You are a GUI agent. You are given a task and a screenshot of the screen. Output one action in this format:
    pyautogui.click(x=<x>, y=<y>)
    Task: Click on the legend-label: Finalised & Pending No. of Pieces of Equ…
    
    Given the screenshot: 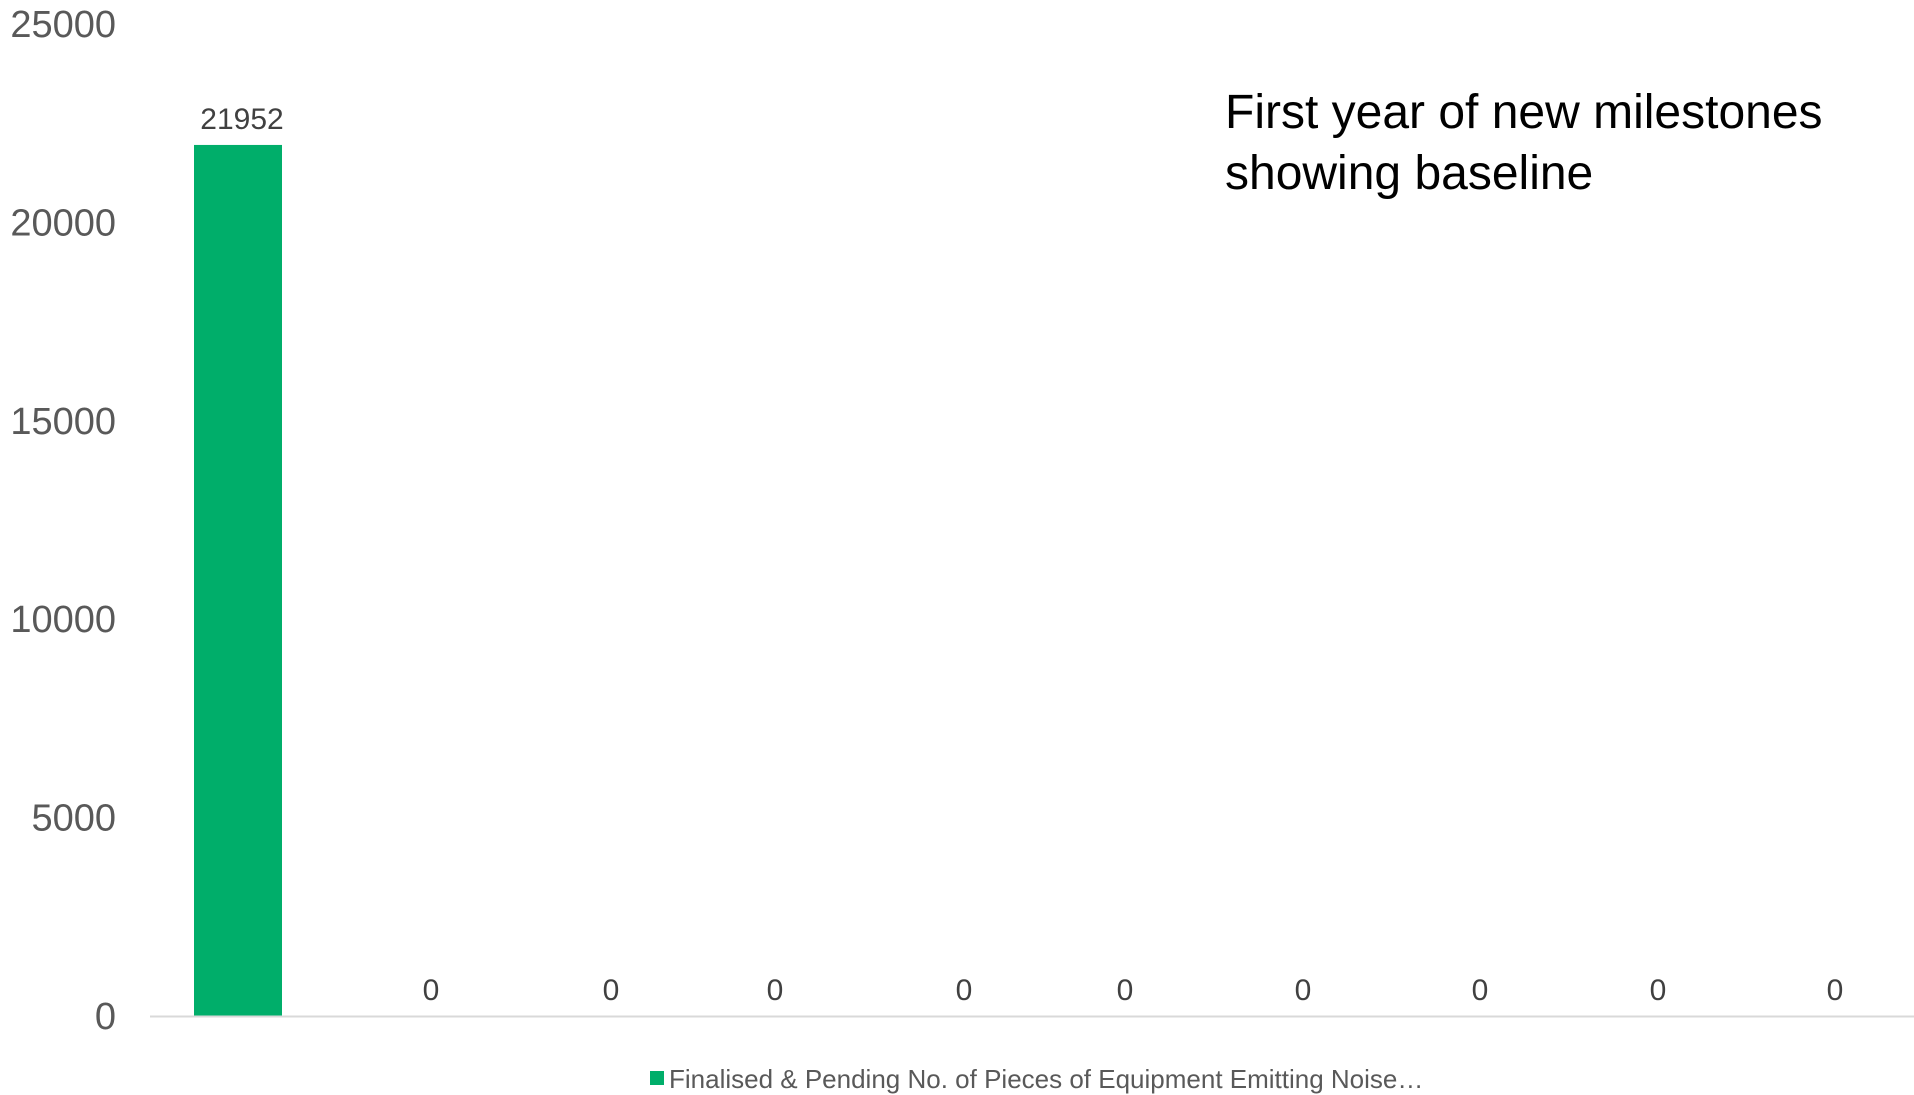 What is the action you would take?
    pyautogui.click(x=1046, y=1079)
    